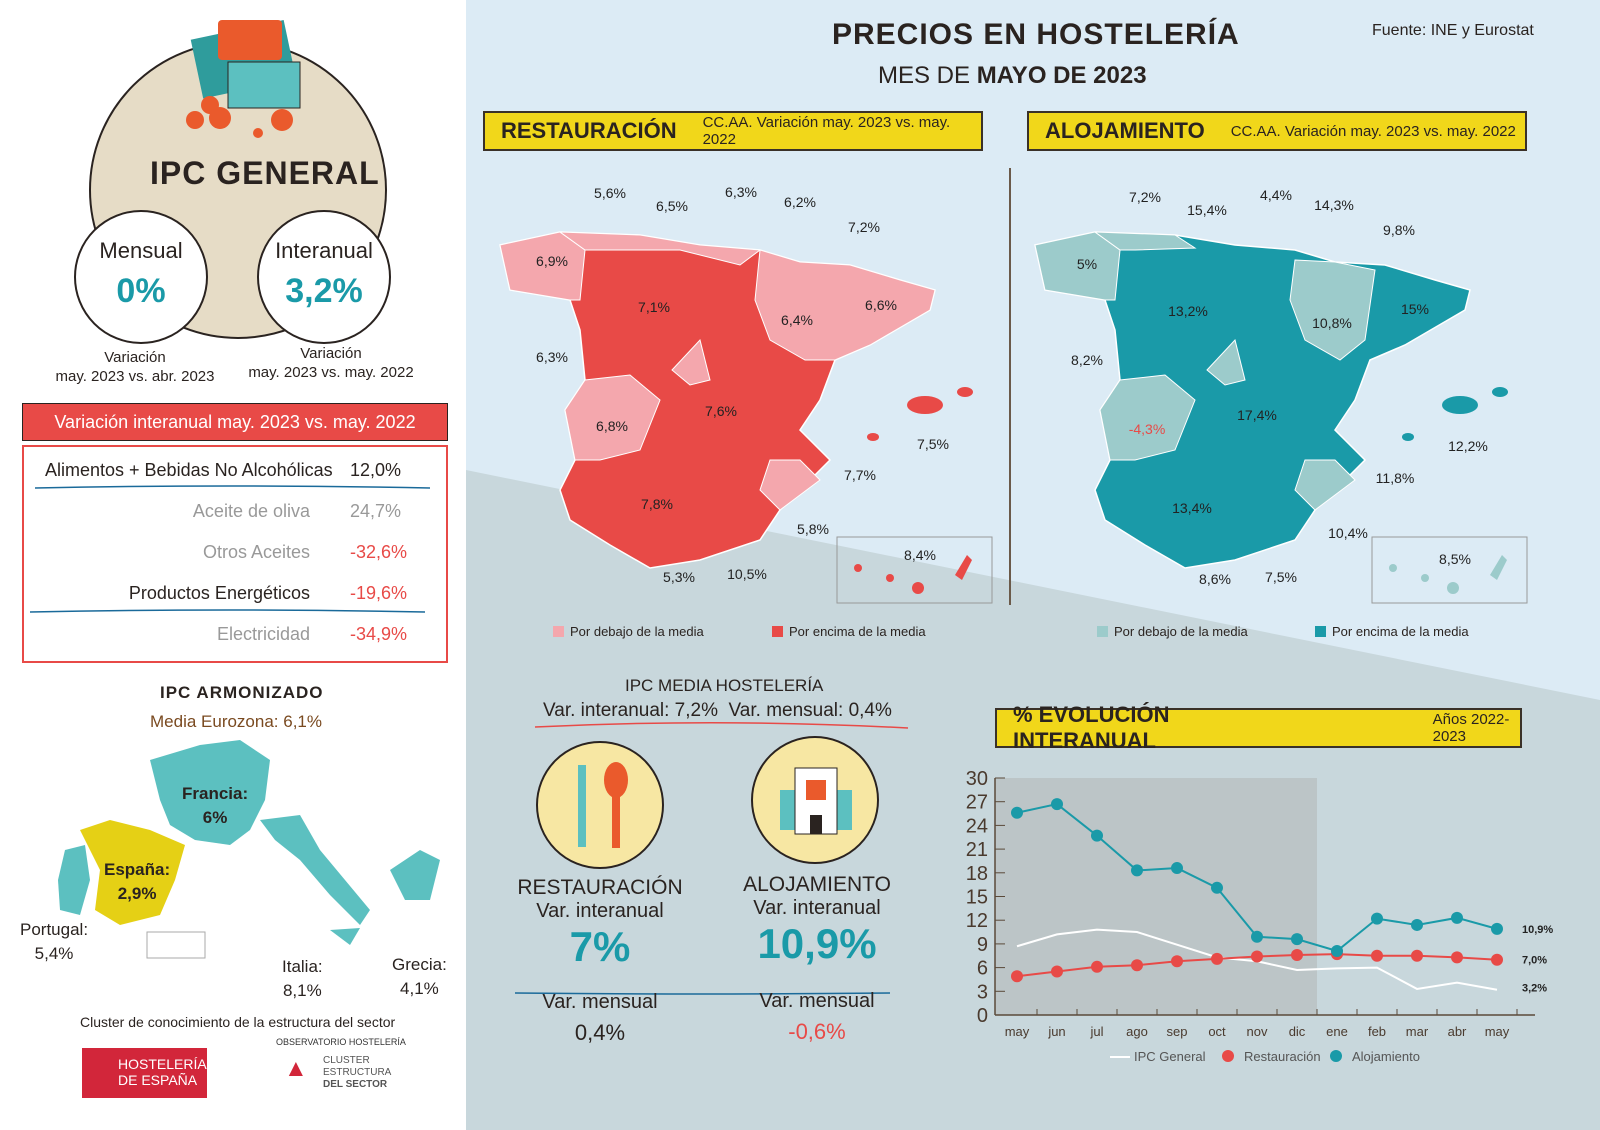  What do you see at coordinates (817, 943) in the screenshot?
I see `summary-value: 10,9%` at bounding box center [817, 943].